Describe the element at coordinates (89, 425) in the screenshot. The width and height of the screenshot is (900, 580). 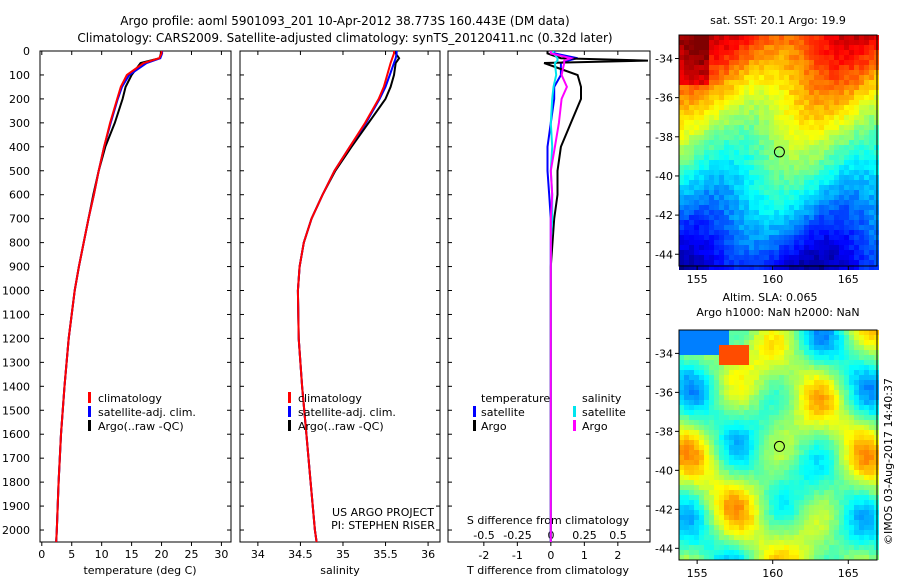
I see `legend-swatch` at that location.